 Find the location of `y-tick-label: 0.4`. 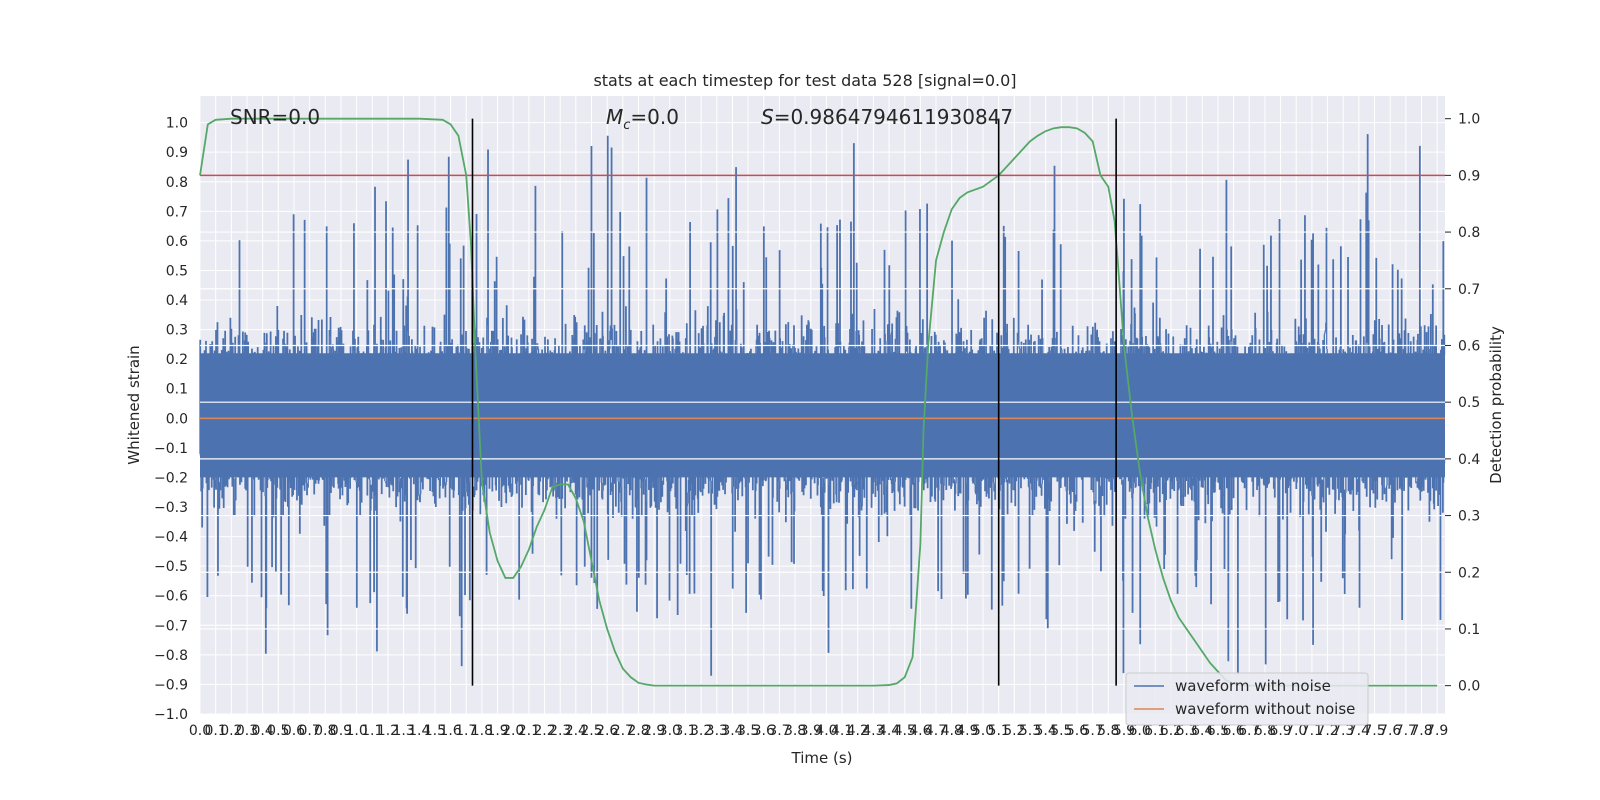

y-tick-label: 0.4 is located at coordinates (177, 301).